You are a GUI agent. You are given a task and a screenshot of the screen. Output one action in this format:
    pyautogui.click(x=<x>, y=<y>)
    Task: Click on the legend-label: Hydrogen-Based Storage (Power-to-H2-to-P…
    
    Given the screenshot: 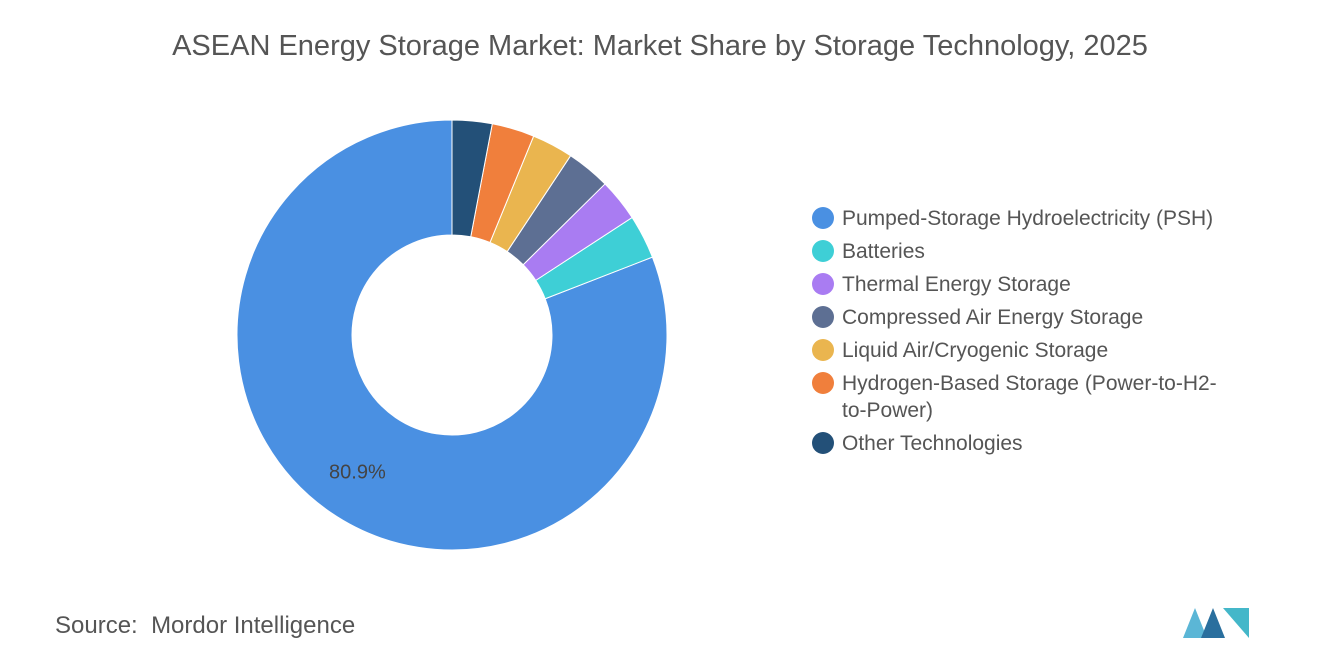 What is the action you would take?
    pyautogui.click(x=1029, y=397)
    